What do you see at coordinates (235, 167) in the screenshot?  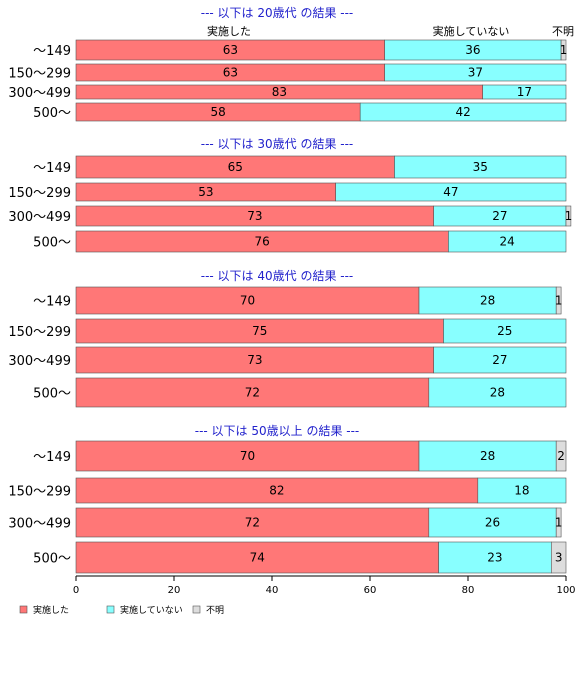 I see `data-label: 65` at bounding box center [235, 167].